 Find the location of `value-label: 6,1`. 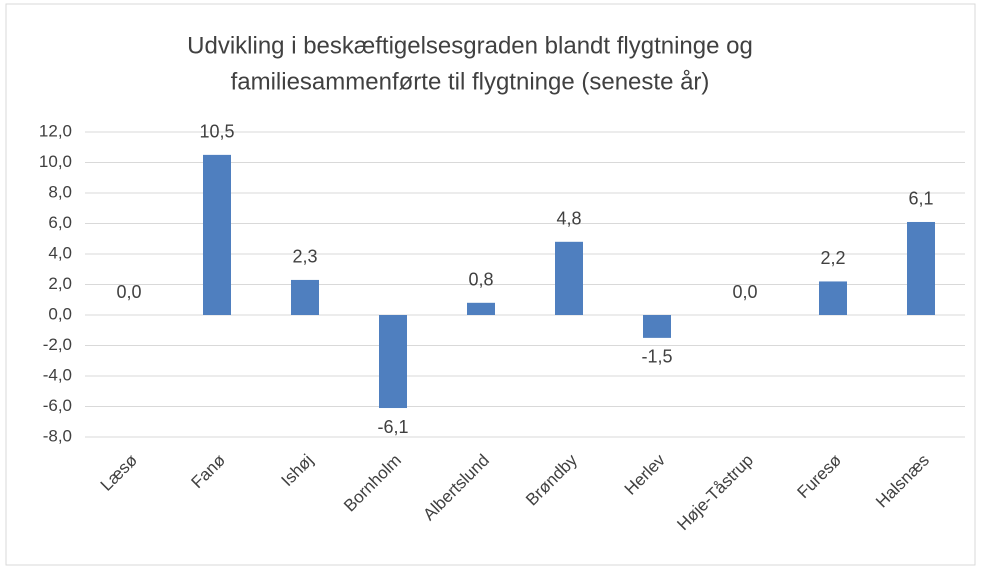

value-label: 6,1 is located at coordinates (920, 199).